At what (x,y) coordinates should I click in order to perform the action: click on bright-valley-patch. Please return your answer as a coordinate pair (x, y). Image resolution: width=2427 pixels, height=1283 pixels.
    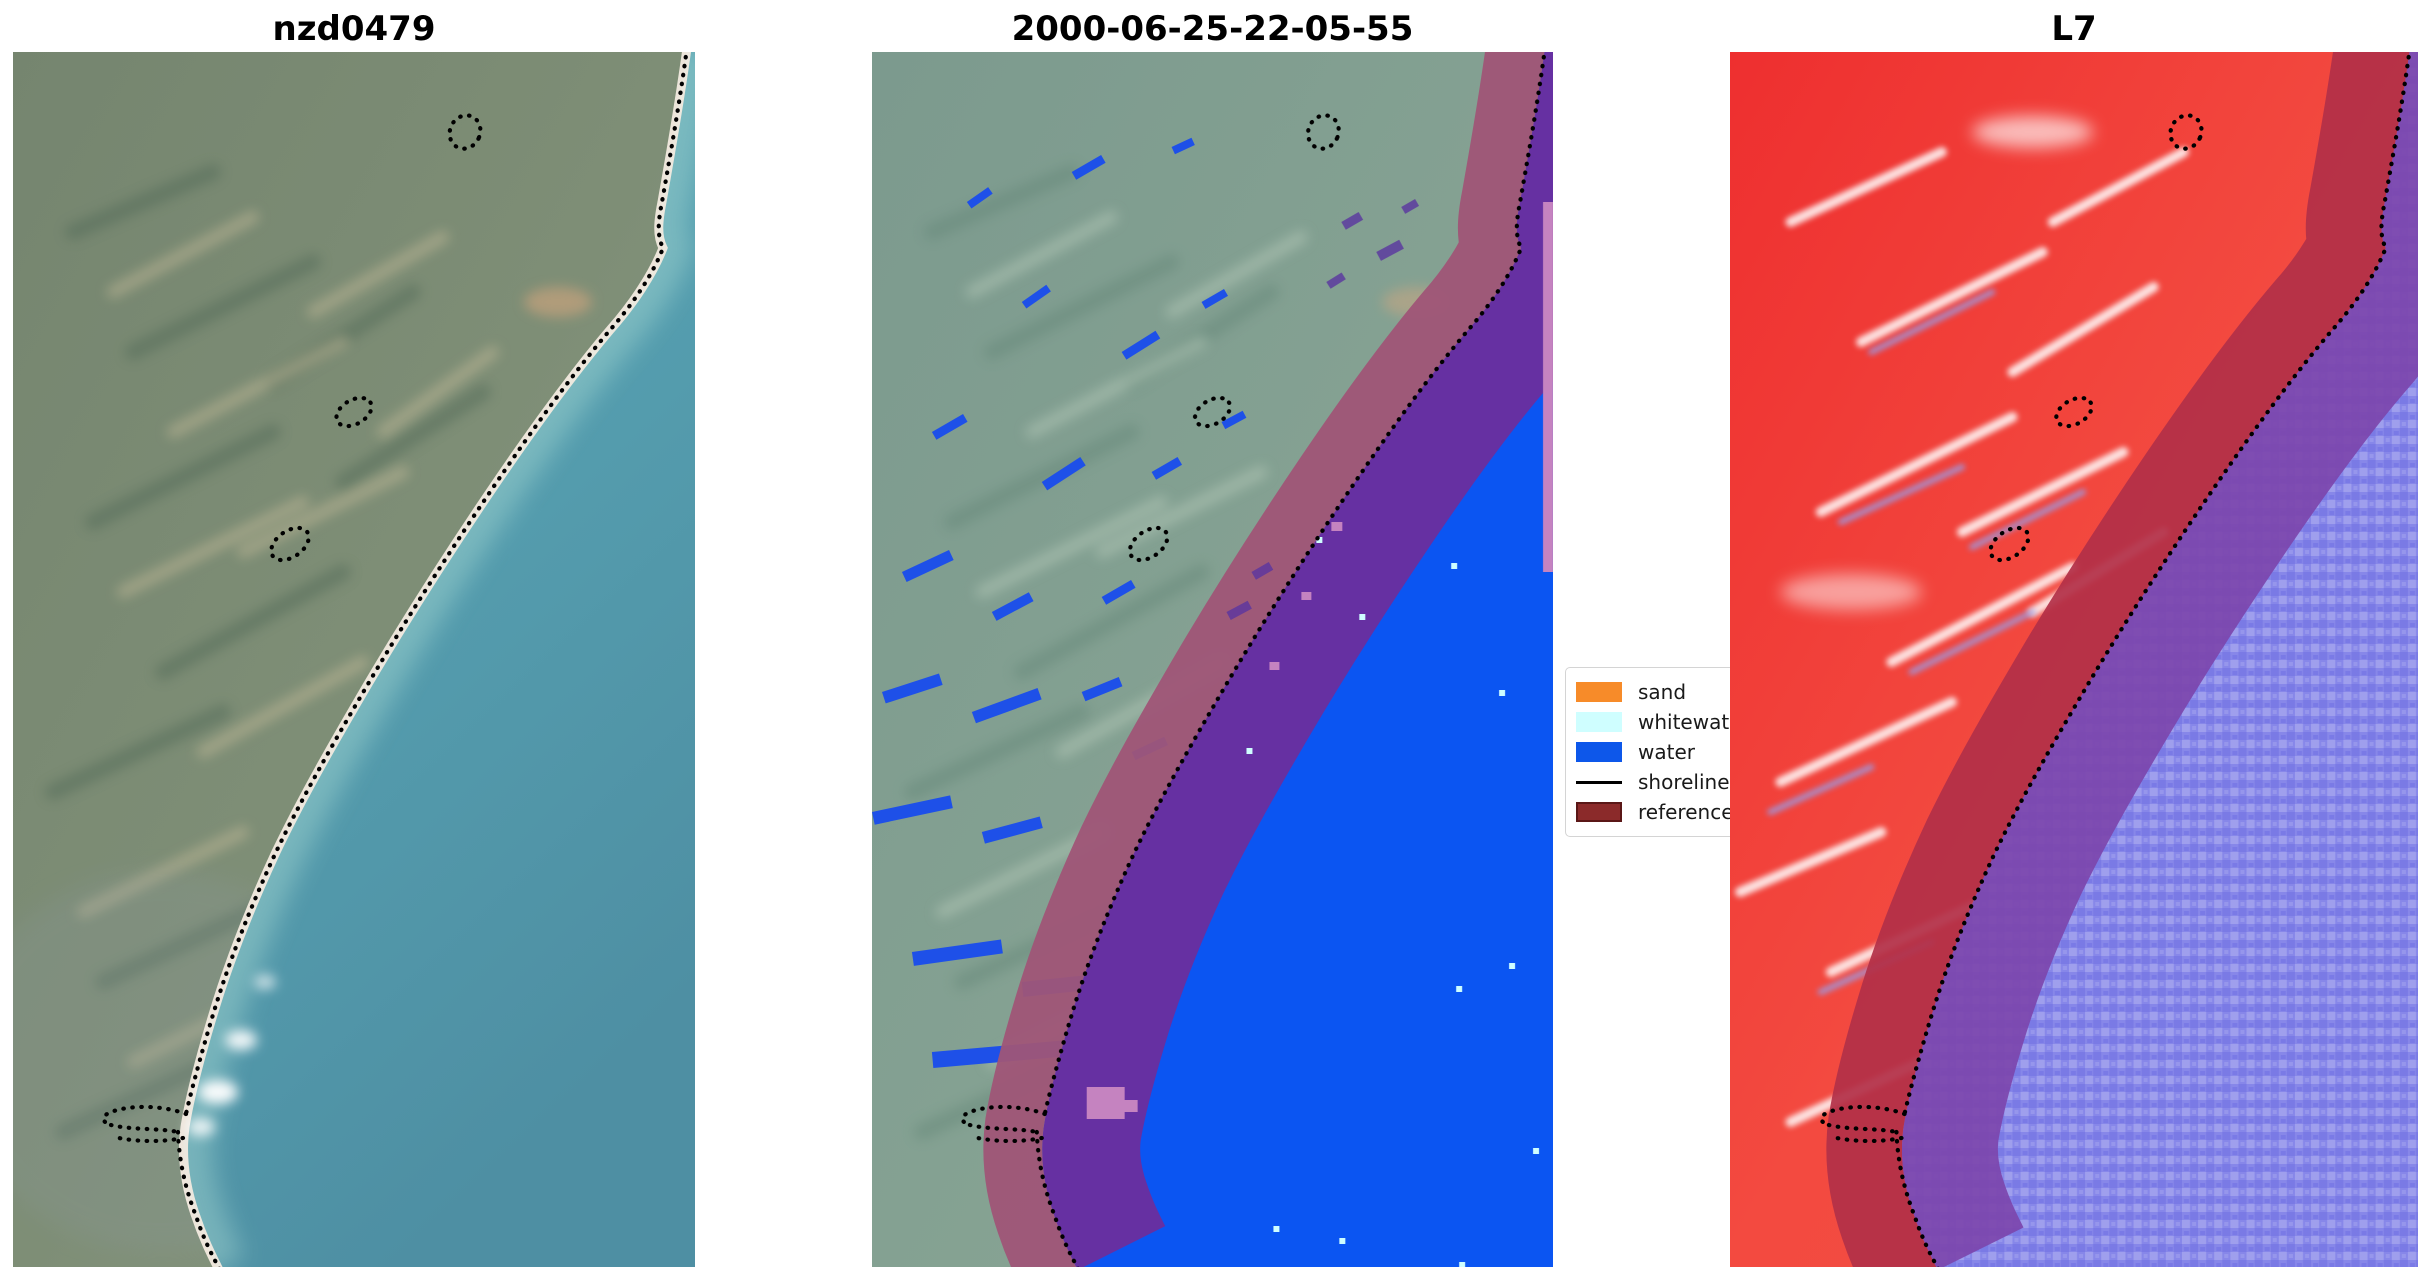
    Looking at the image, I should click on (1851, 592).